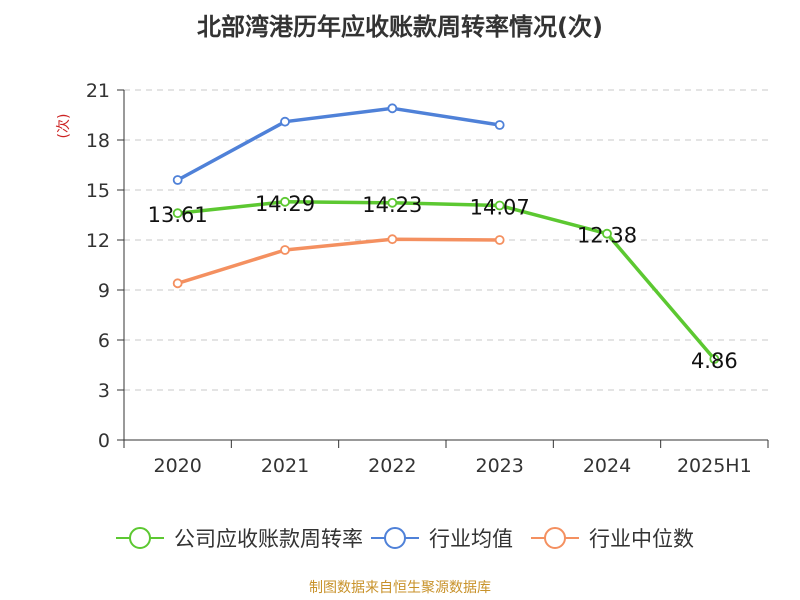 The width and height of the screenshot is (800, 600). I want to click on x-tick-label: 2024, so click(607, 466).